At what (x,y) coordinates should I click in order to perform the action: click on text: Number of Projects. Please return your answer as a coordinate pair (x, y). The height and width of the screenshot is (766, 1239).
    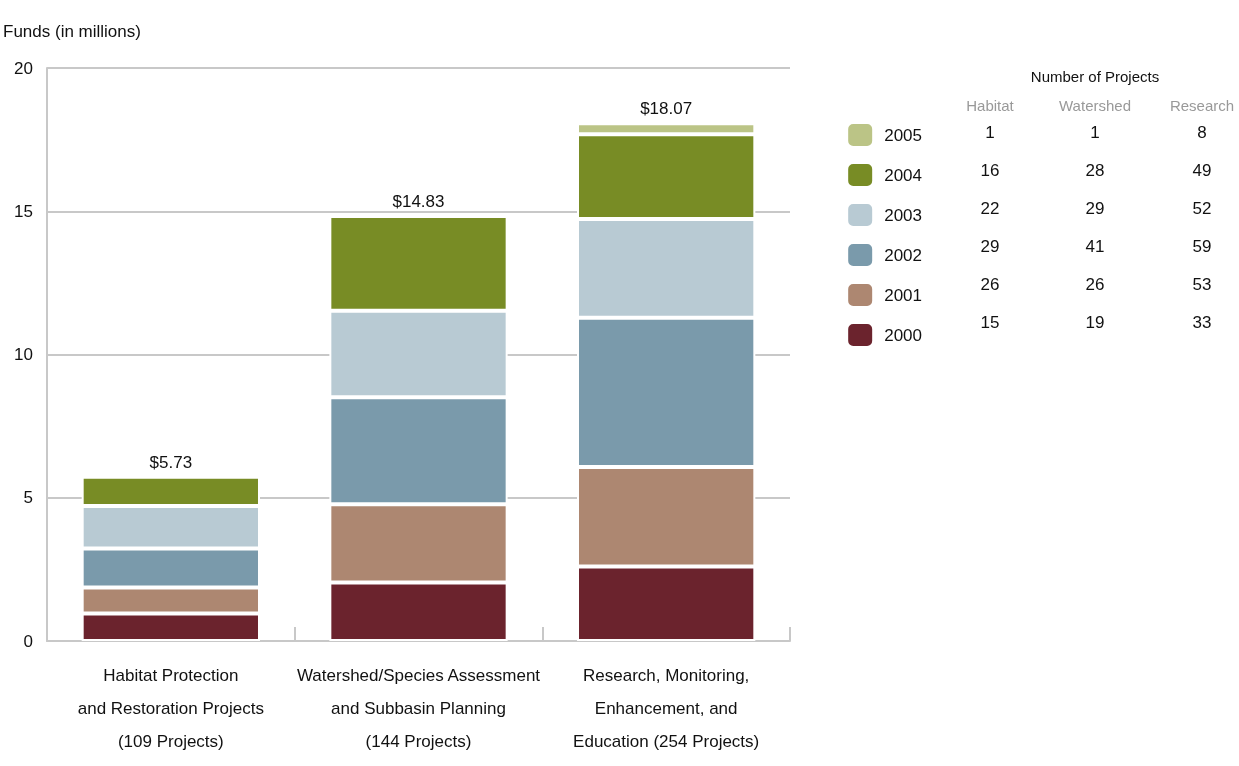
    Looking at the image, I should click on (1095, 76).